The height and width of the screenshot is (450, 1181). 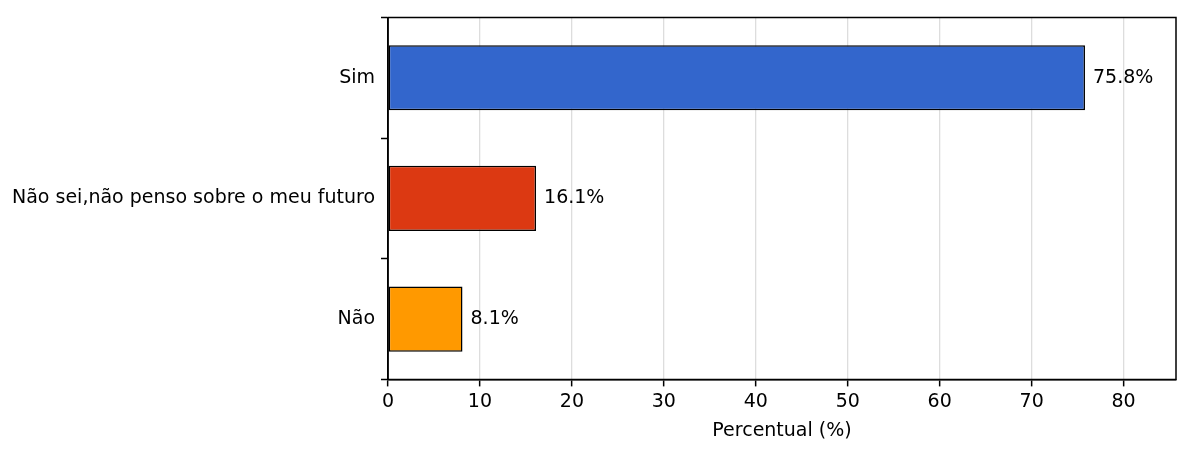 I want to click on data-label: 8.1%, so click(x=494, y=317).